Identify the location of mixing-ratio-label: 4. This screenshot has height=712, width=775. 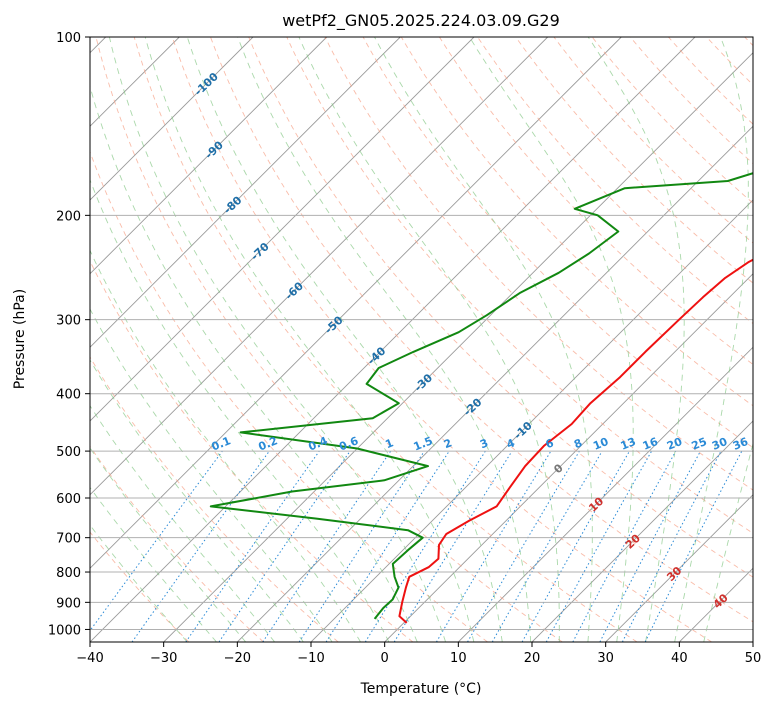
(511, 443).